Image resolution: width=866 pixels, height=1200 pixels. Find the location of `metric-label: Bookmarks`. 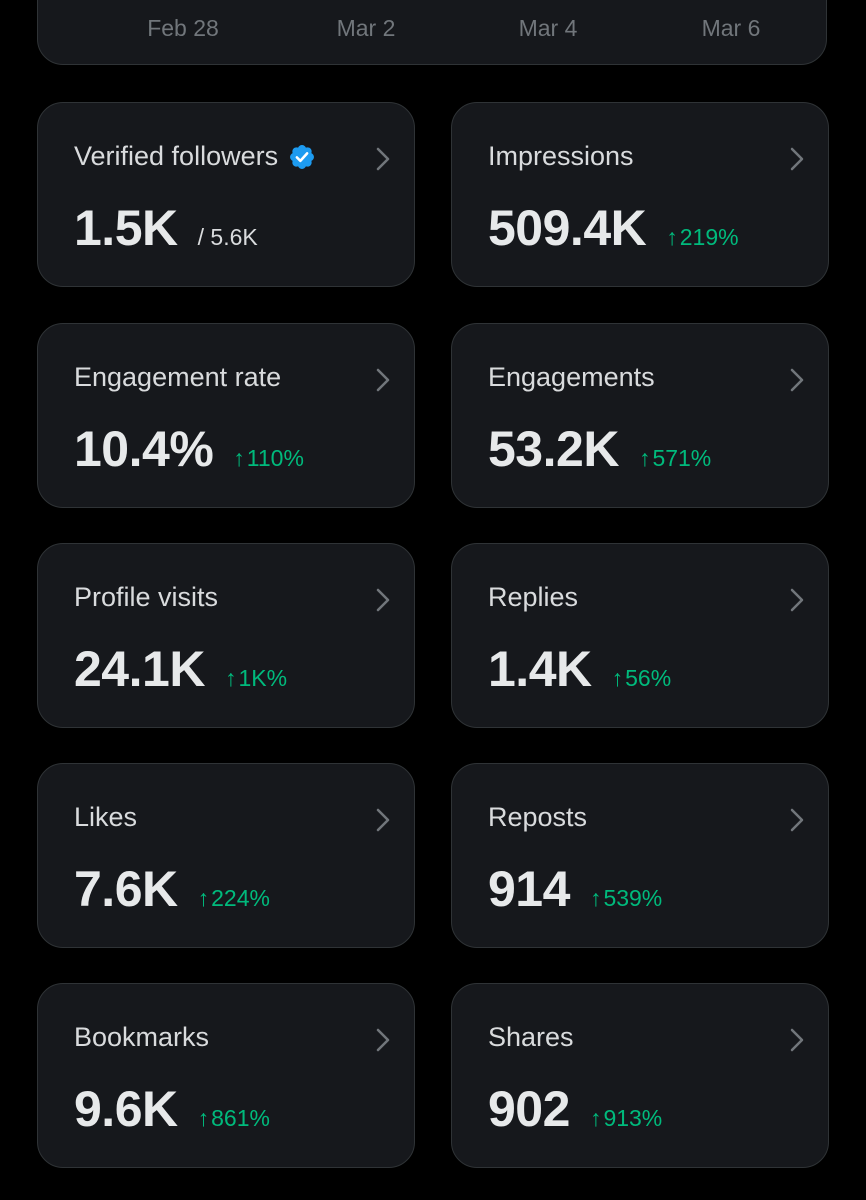

metric-label: Bookmarks is located at coordinates (142, 1037).